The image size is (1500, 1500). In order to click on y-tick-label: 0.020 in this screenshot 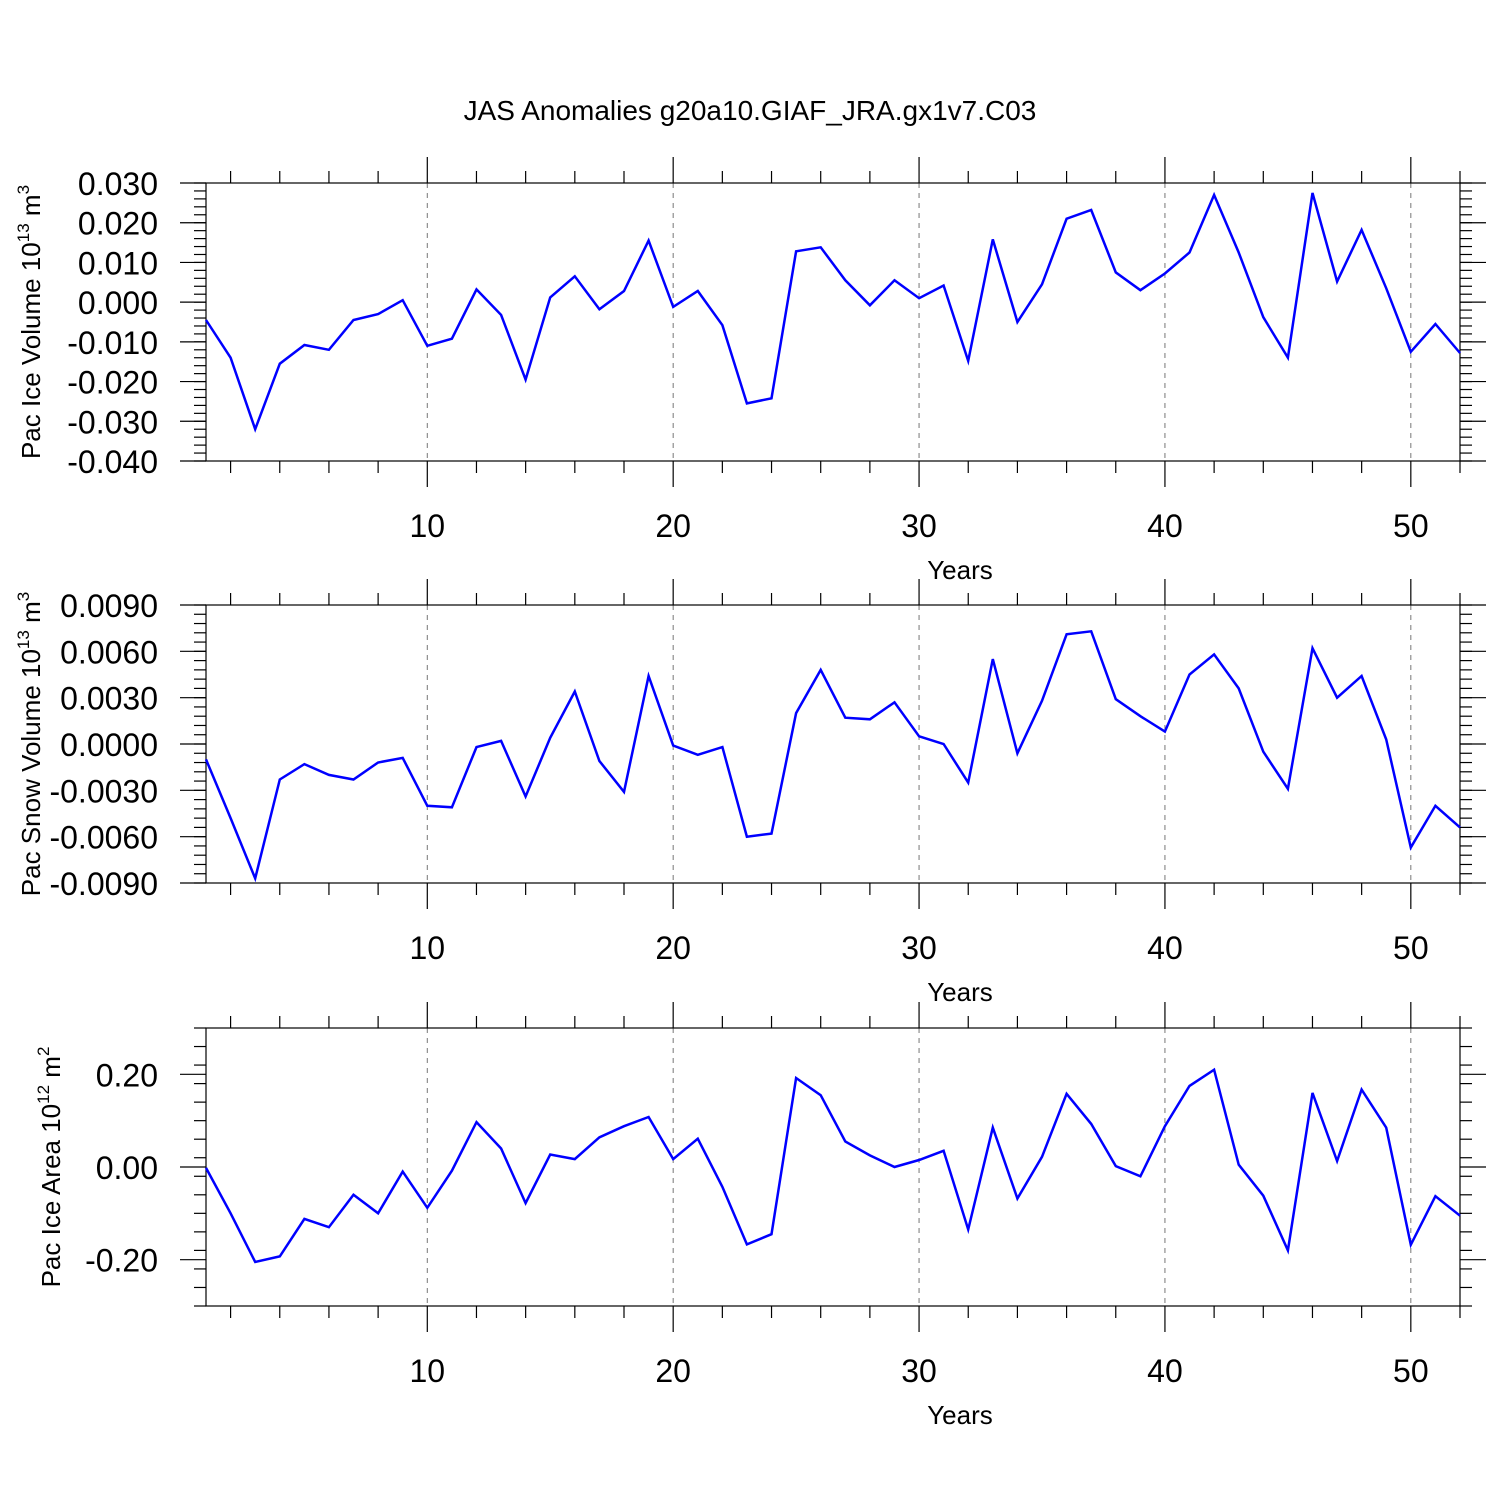, I will do `click(118, 224)`.